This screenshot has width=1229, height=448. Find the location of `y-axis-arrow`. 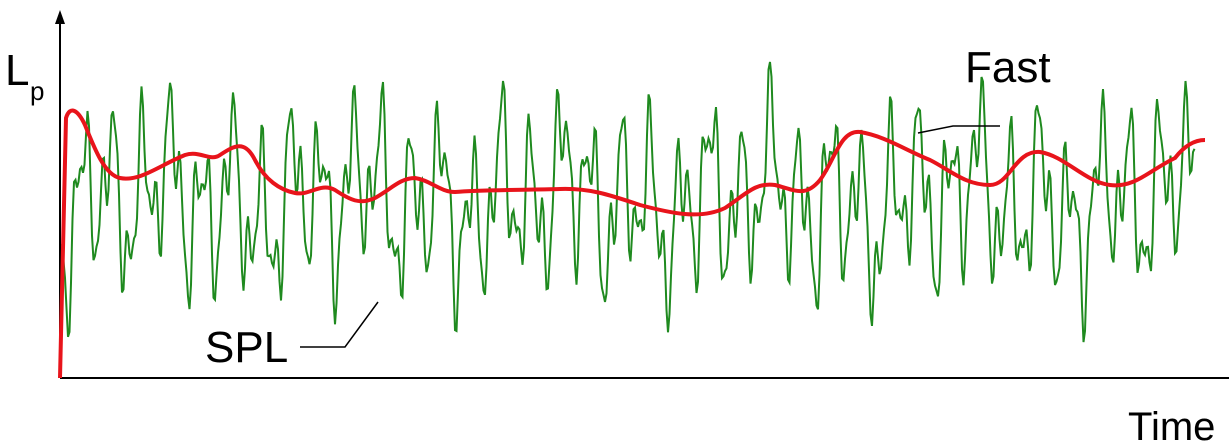

y-axis-arrow is located at coordinates (60, 17).